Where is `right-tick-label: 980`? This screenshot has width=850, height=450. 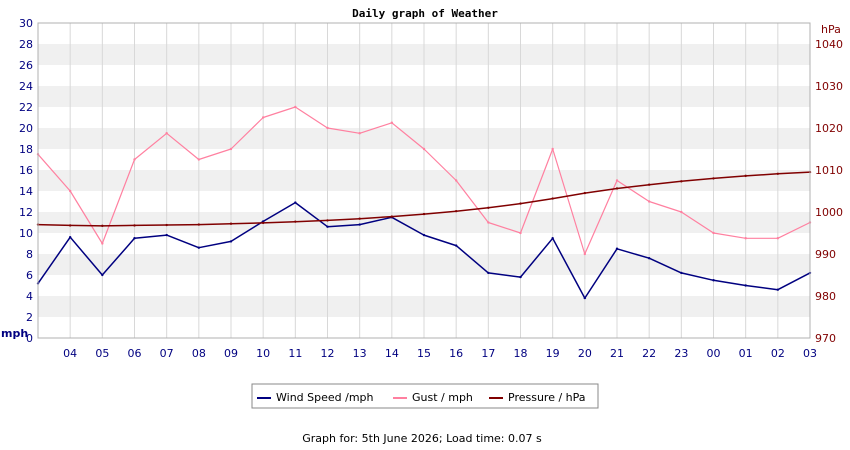
right-tick-label: 980 is located at coordinates (825, 296).